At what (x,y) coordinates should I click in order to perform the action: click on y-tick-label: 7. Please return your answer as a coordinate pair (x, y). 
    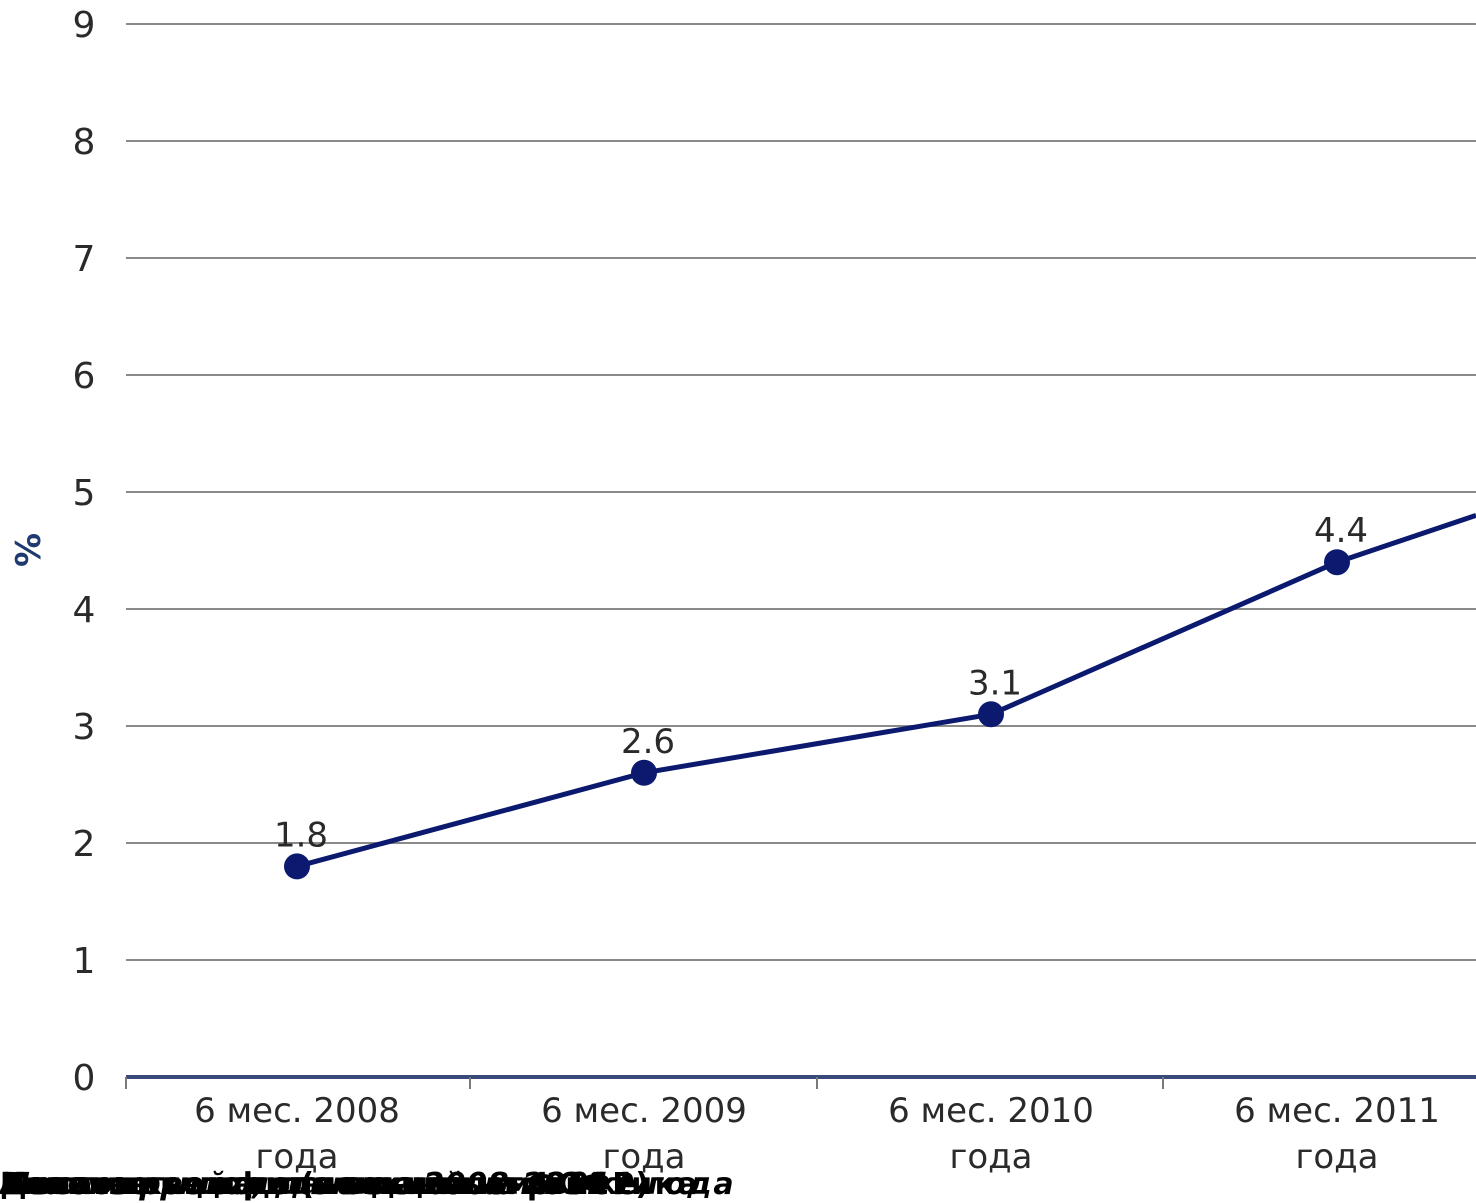
    Looking at the image, I should click on (84, 259).